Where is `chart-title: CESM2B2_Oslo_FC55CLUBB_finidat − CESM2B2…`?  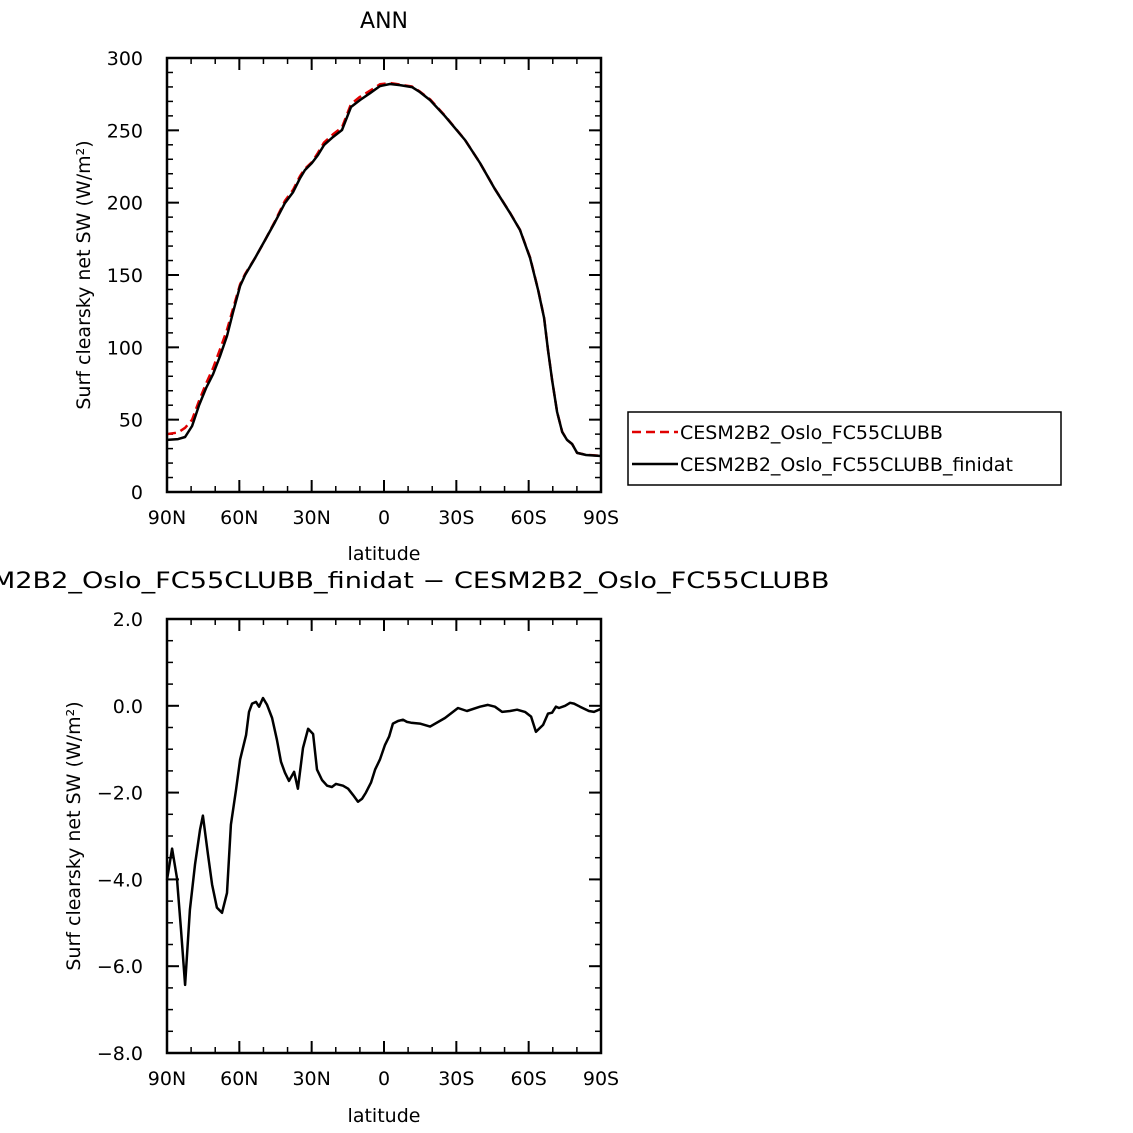
chart-title: CESM2B2_Oslo_FC55CLUBB_finidat − CESM2B2… is located at coordinates (415, 581).